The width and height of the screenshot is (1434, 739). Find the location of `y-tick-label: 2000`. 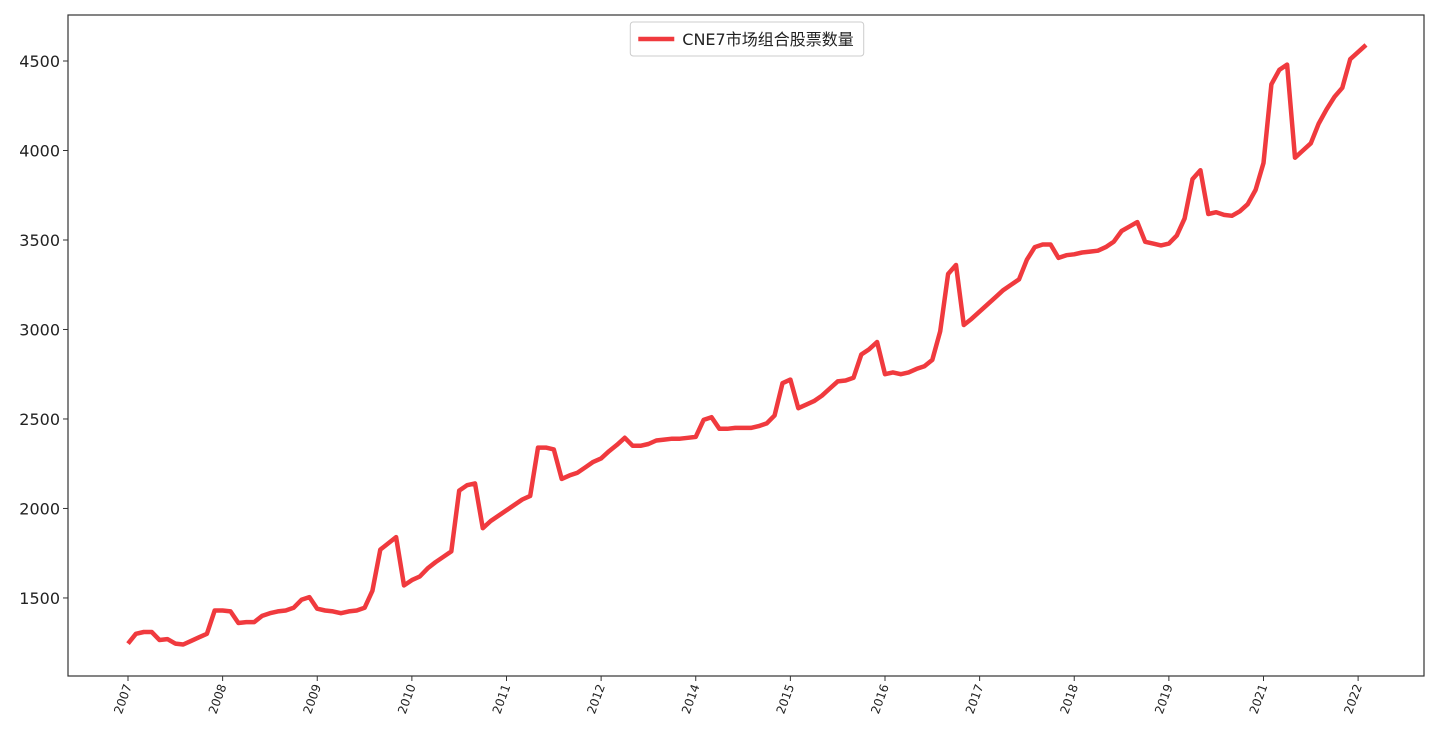

y-tick-label: 2000 is located at coordinates (39, 508).